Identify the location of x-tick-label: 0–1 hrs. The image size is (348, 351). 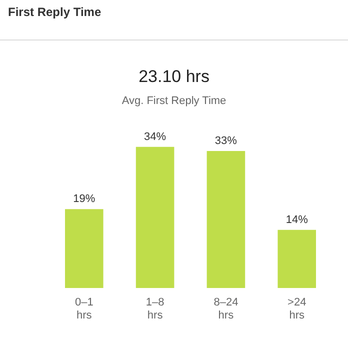
(84, 309).